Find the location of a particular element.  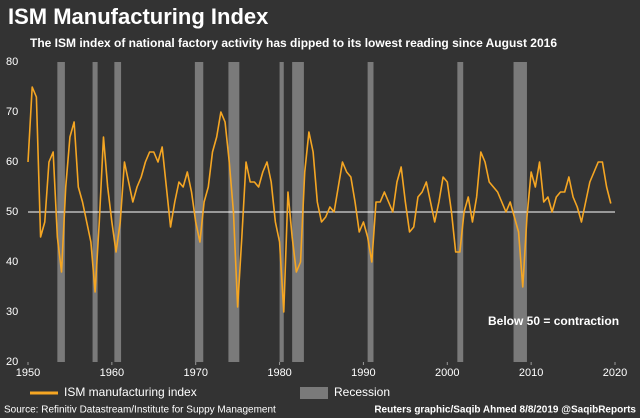

y-tick-label: 40 is located at coordinates (12, 262).